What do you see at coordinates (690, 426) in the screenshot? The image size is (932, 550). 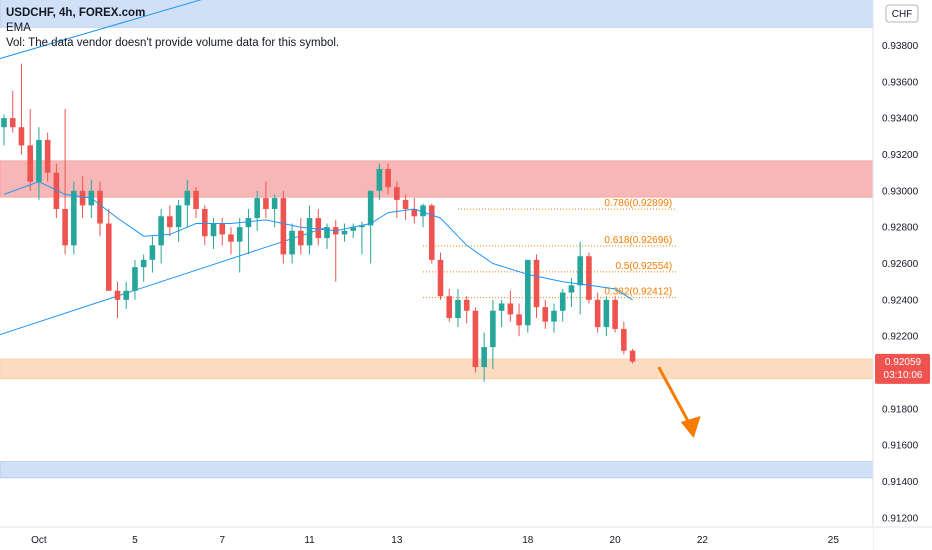 I see `arrow-head` at bounding box center [690, 426].